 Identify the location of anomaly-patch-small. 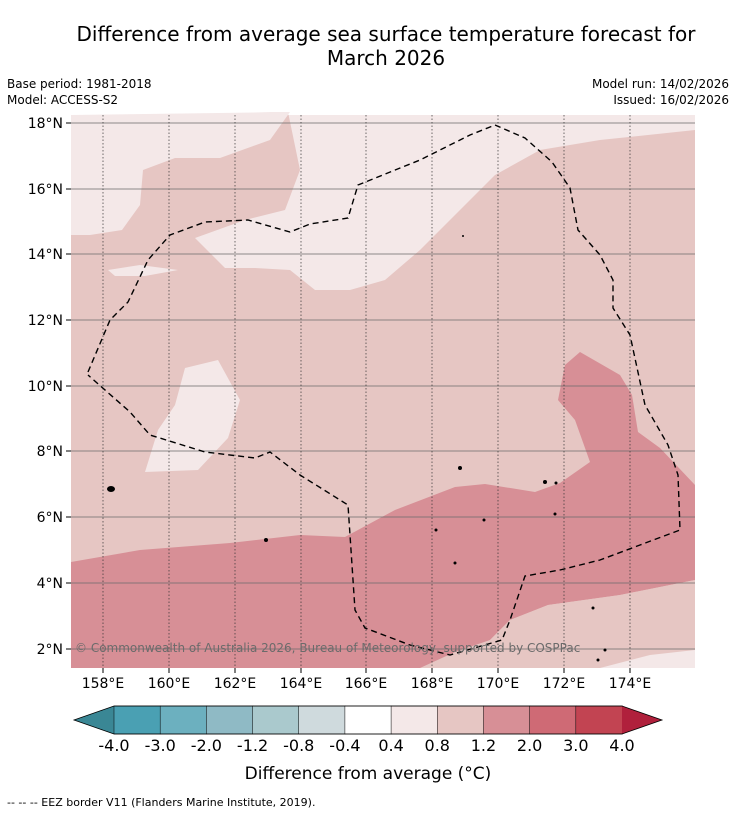
(143, 270).